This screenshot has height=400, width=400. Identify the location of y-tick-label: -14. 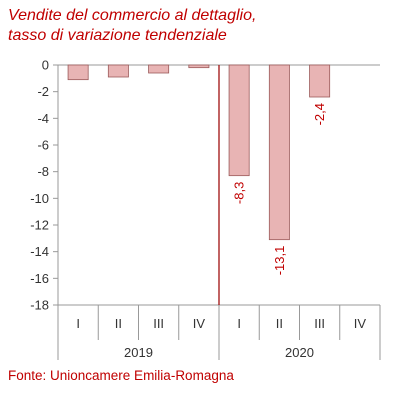
(39, 251).